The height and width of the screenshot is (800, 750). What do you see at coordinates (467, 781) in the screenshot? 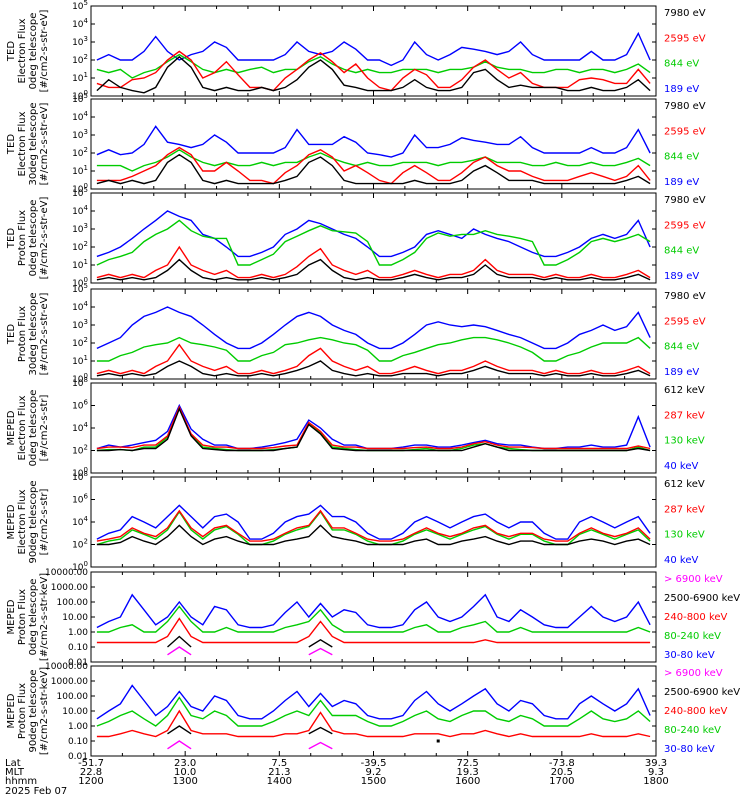
I see `x-tick-label: 1600` at bounding box center [467, 781].